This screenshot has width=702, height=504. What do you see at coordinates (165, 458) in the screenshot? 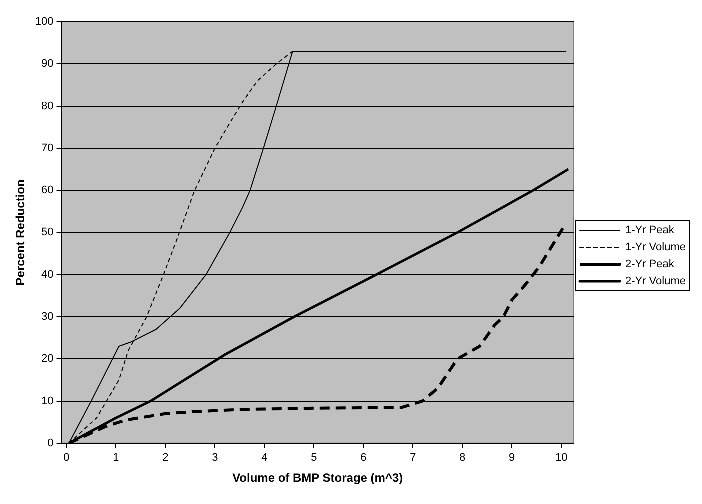
I see `x-tick-label: 2` at bounding box center [165, 458].